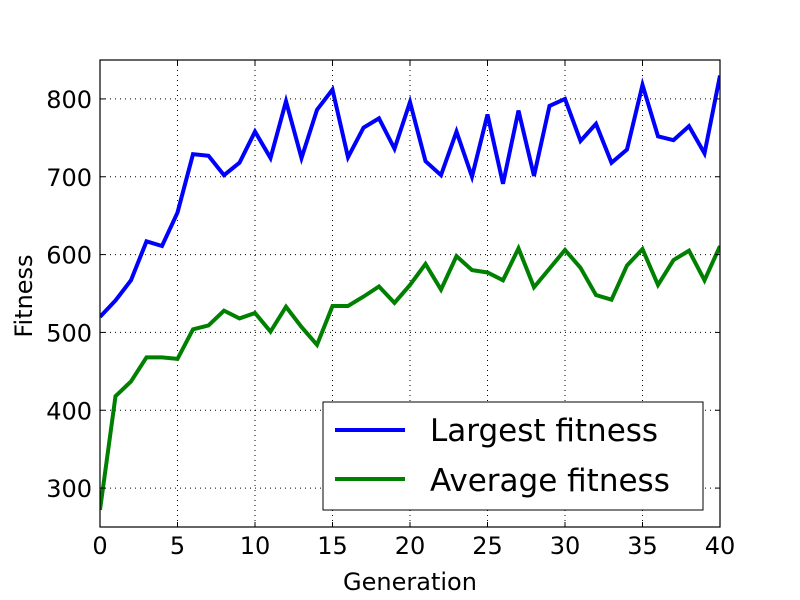 Image resolution: width=800 pixels, height=600 pixels. What do you see at coordinates (720, 546) in the screenshot?
I see `x-tick-label: 40` at bounding box center [720, 546].